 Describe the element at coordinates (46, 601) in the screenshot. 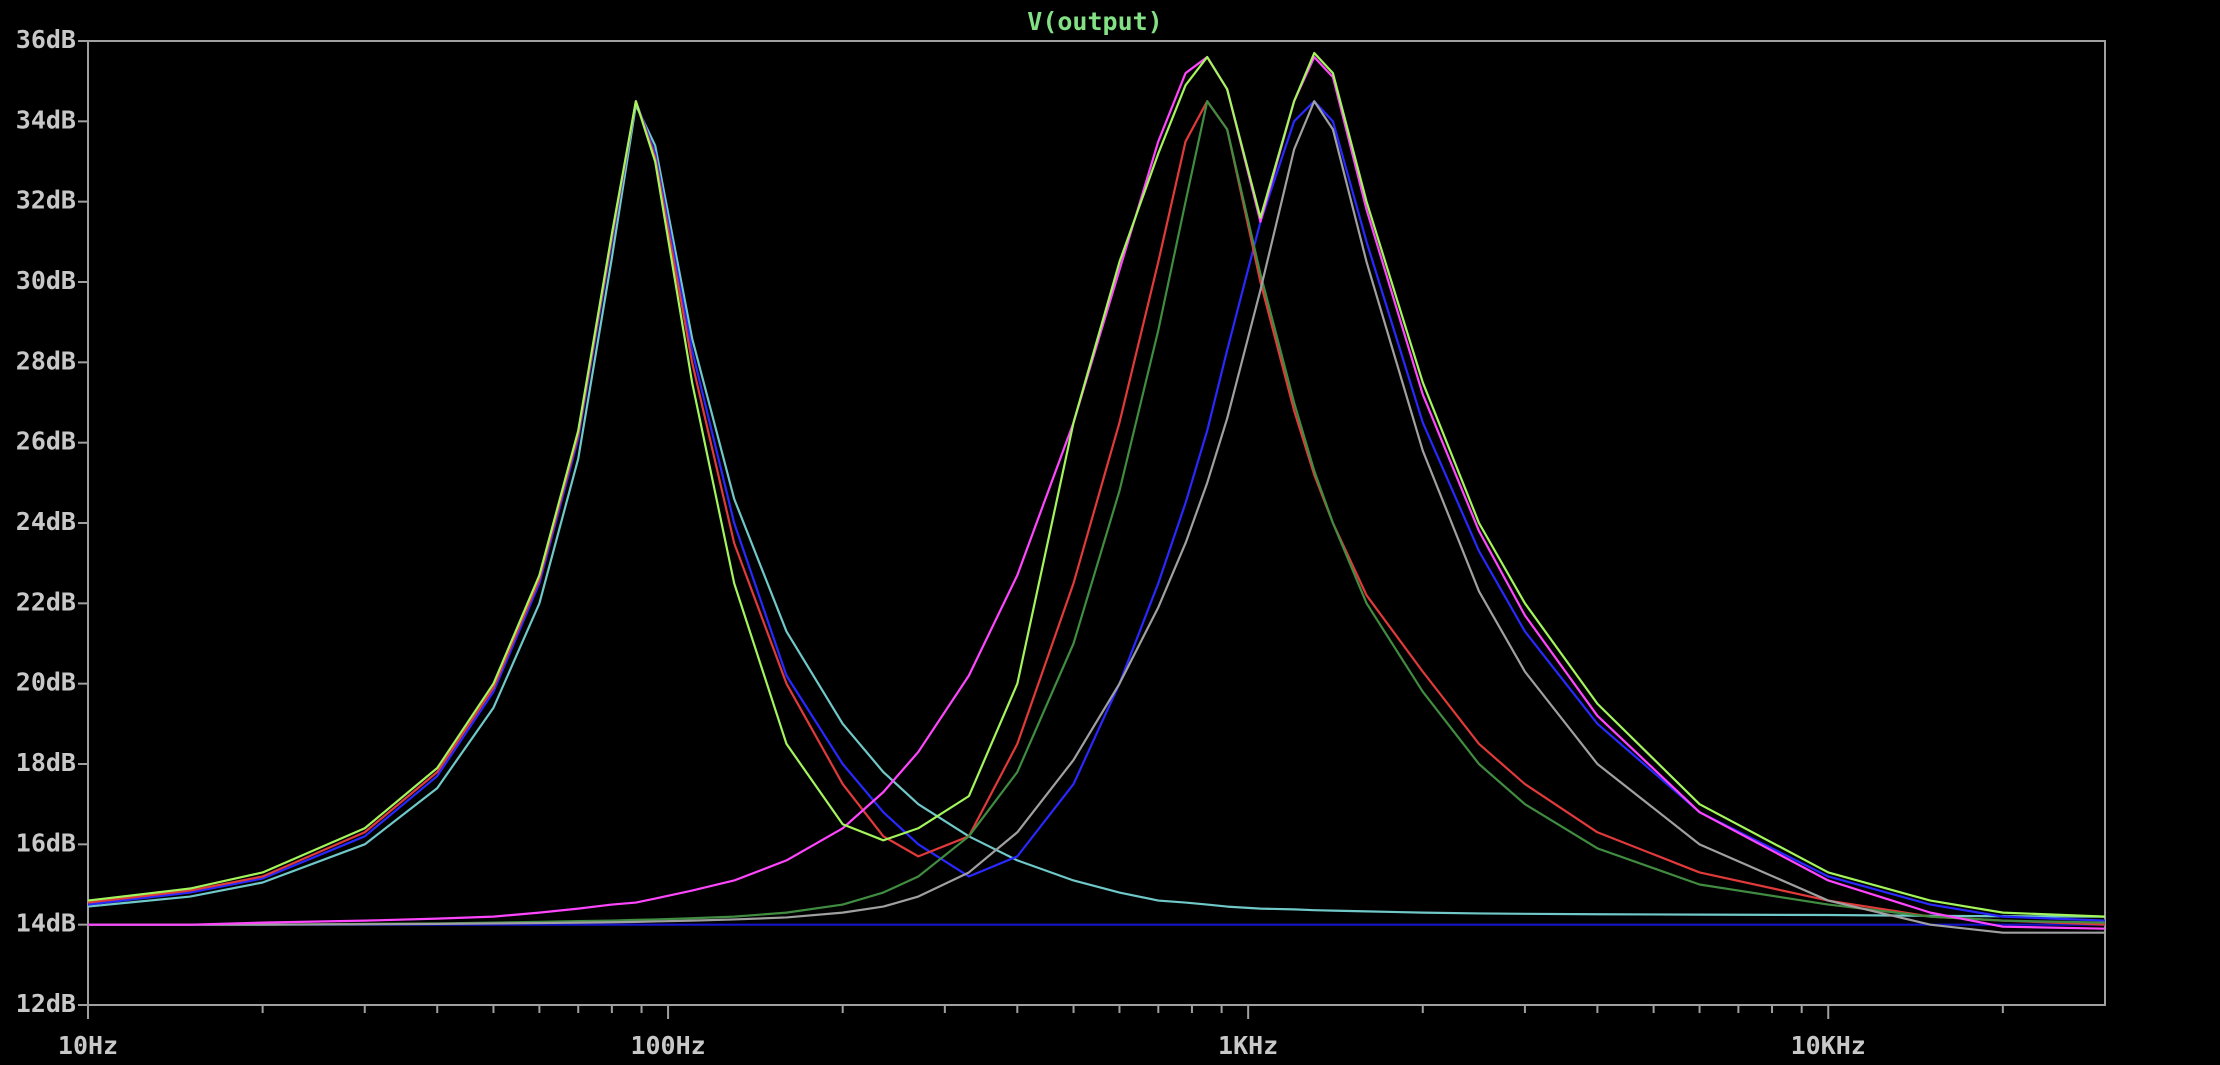

I see `y-tick-label: 22dB` at that location.